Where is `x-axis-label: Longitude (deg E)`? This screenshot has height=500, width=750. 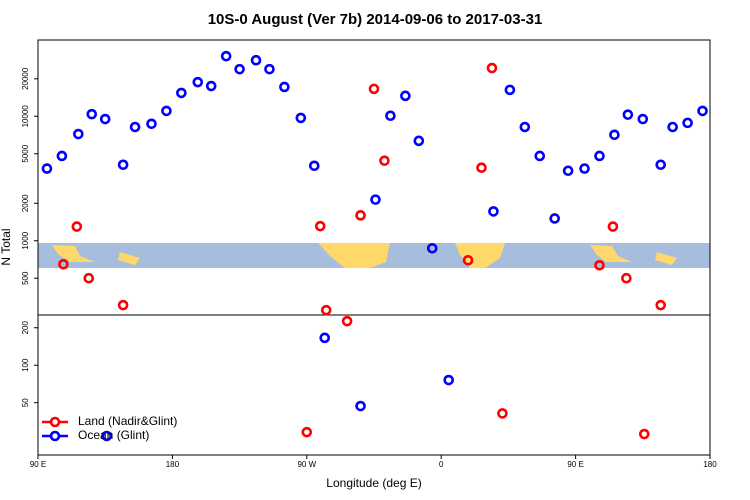
x-axis-label: Longitude (deg E) is located at coordinates (373, 483).